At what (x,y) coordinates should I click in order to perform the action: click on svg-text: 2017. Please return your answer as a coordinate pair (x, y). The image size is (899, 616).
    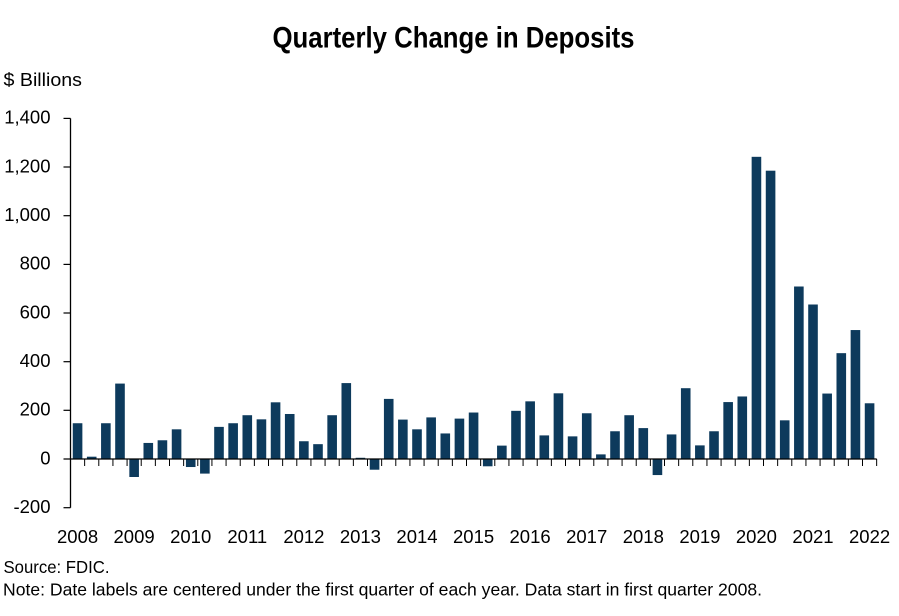
    Looking at the image, I should click on (586, 536).